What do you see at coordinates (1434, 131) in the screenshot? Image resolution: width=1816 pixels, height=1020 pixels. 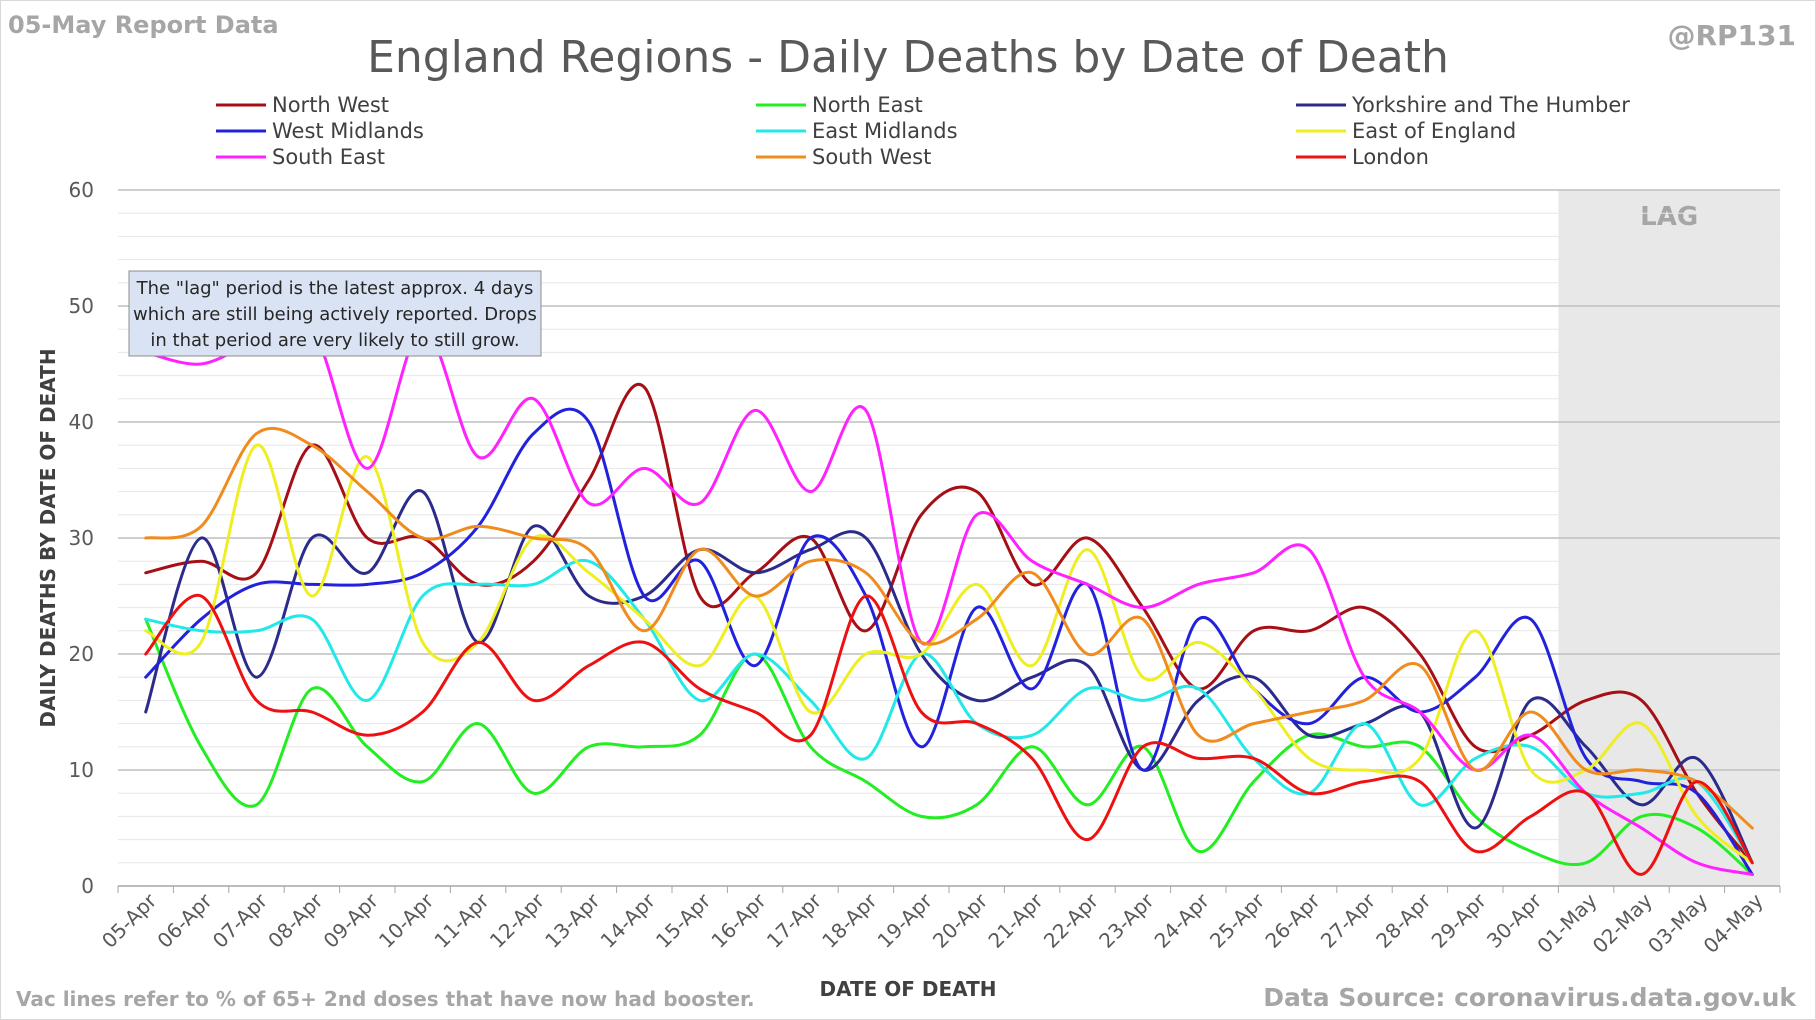 I see `legend-label-east-of-england: East of England` at bounding box center [1434, 131].